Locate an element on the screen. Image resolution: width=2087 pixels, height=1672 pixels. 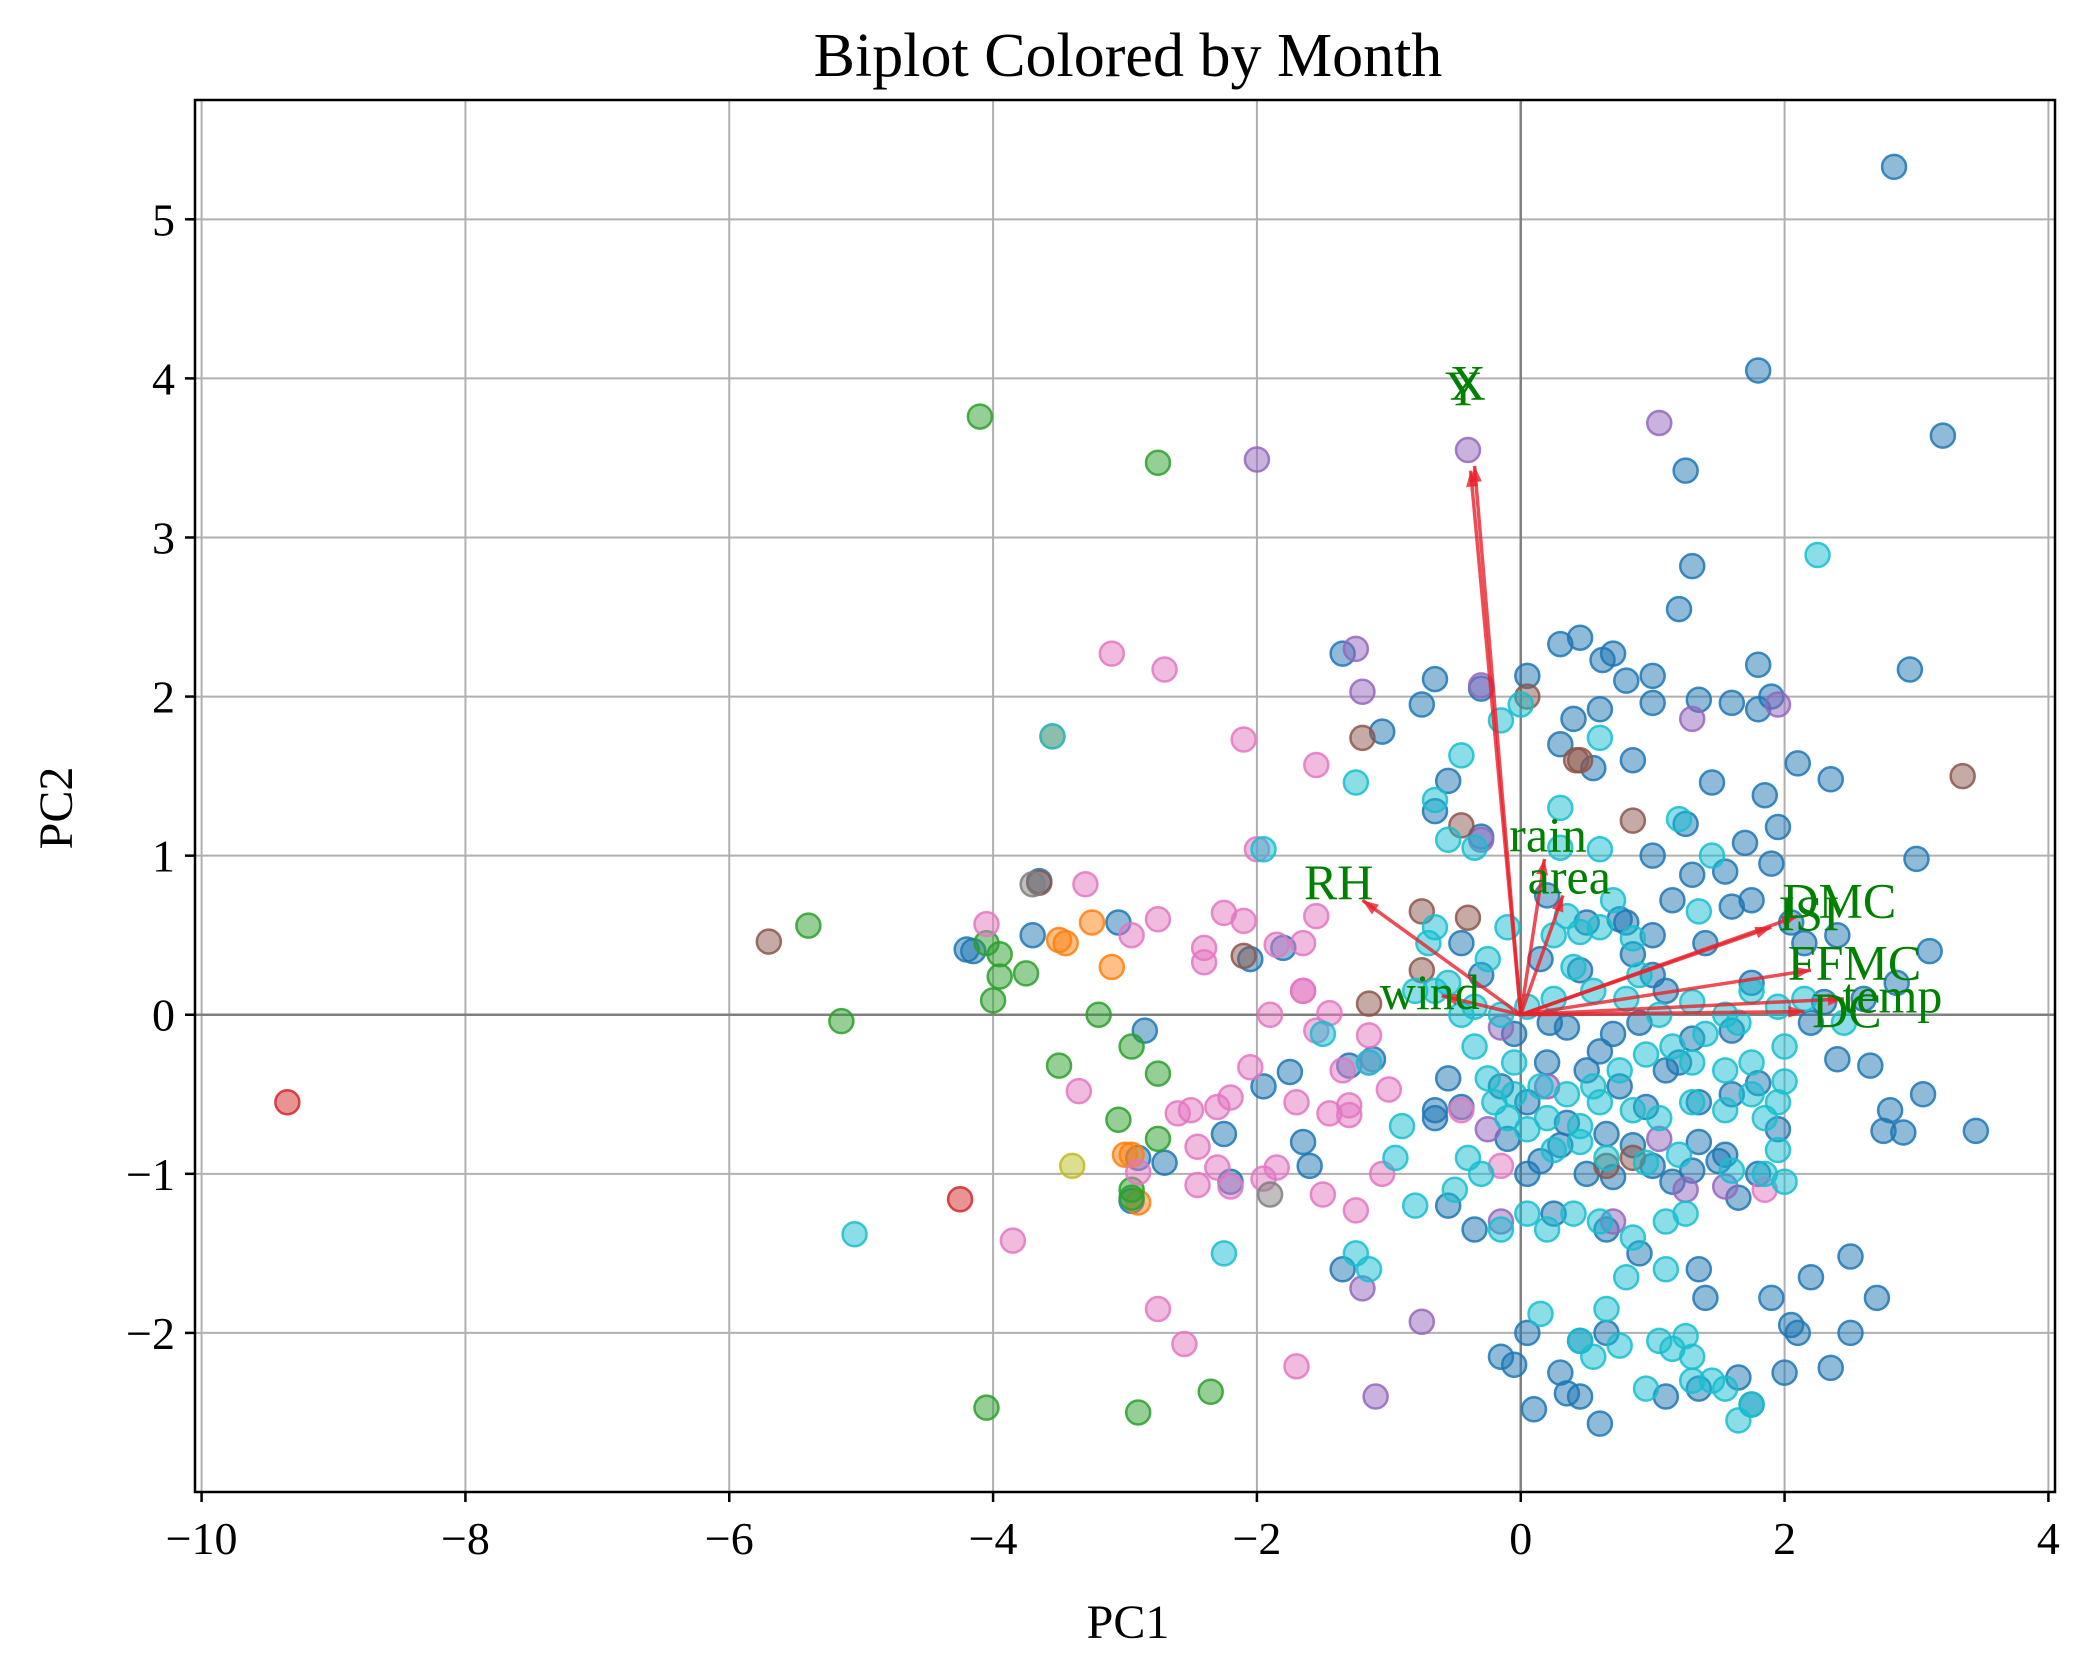
y-tick-label: 1 is located at coordinates (163, 856).